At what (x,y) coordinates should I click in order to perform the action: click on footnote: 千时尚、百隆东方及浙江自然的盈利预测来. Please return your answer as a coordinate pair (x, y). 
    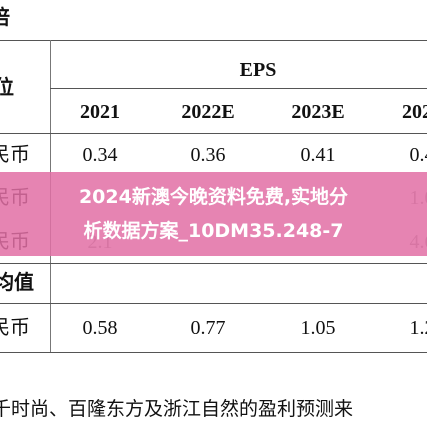
    Looking at the image, I should click on (177, 409).